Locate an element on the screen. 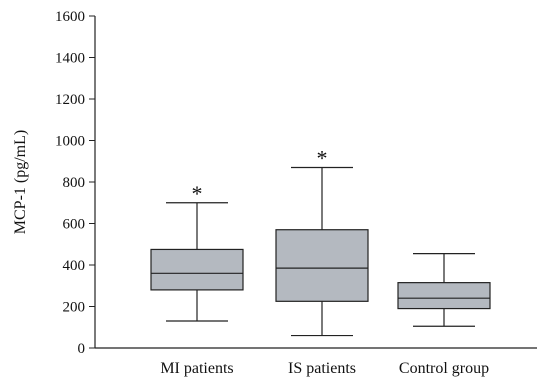  y-tick-label: 800 is located at coordinates (74, 183).